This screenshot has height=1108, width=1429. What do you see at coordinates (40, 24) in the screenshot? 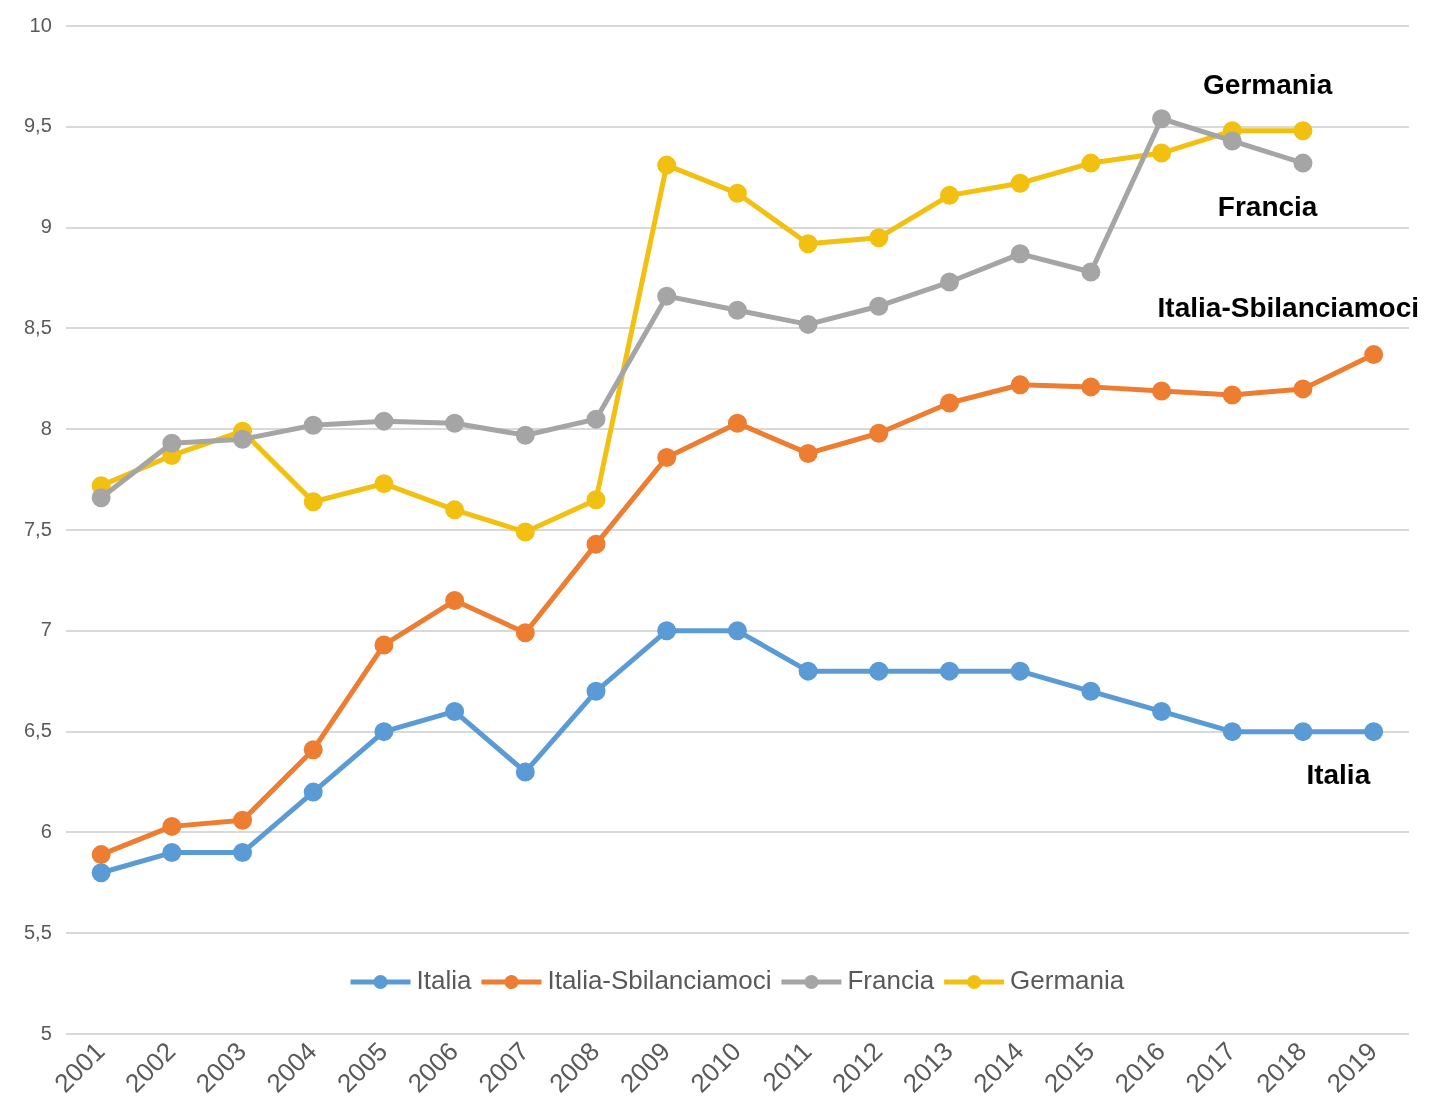
I see `y-tick-label: 10` at bounding box center [40, 24].